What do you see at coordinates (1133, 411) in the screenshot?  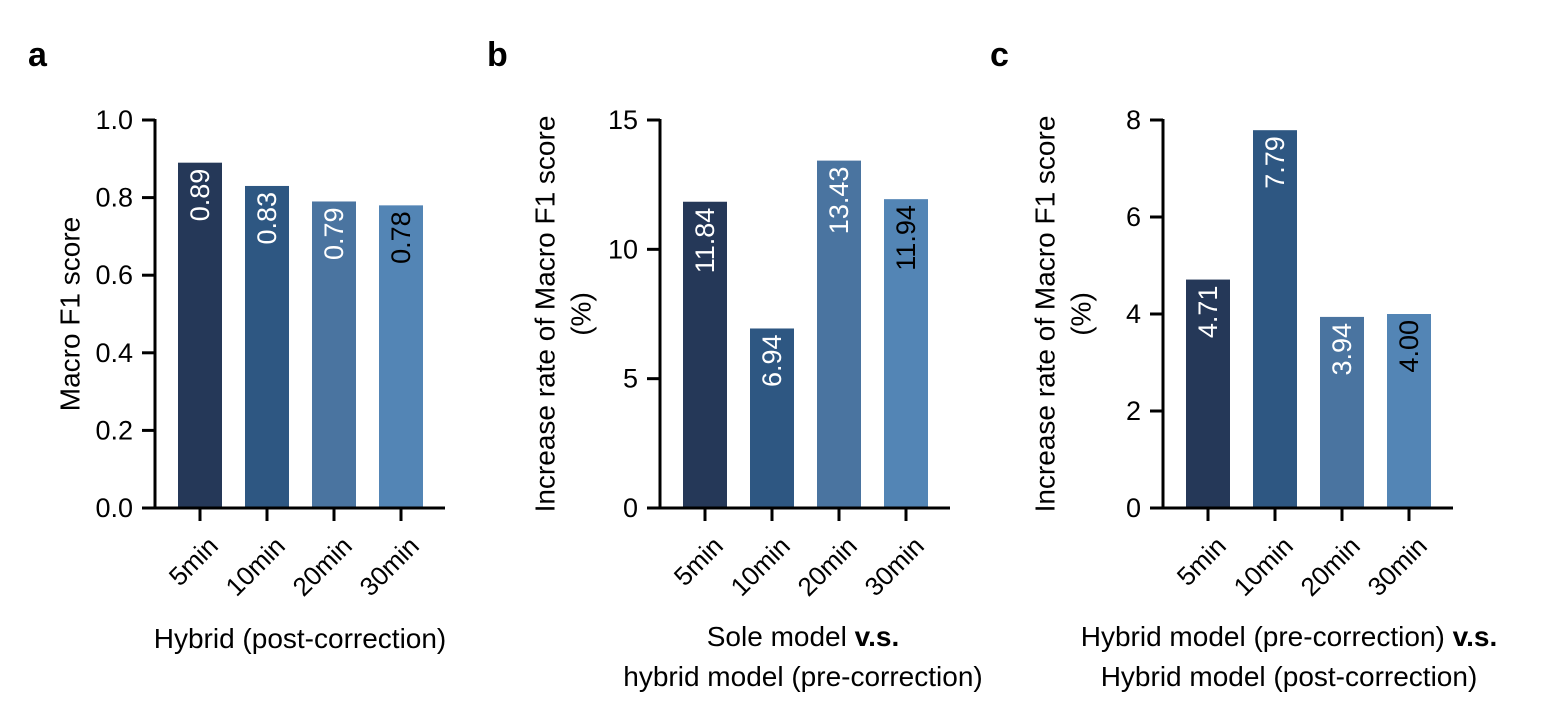 I see `y-tick-label: 2` at bounding box center [1133, 411].